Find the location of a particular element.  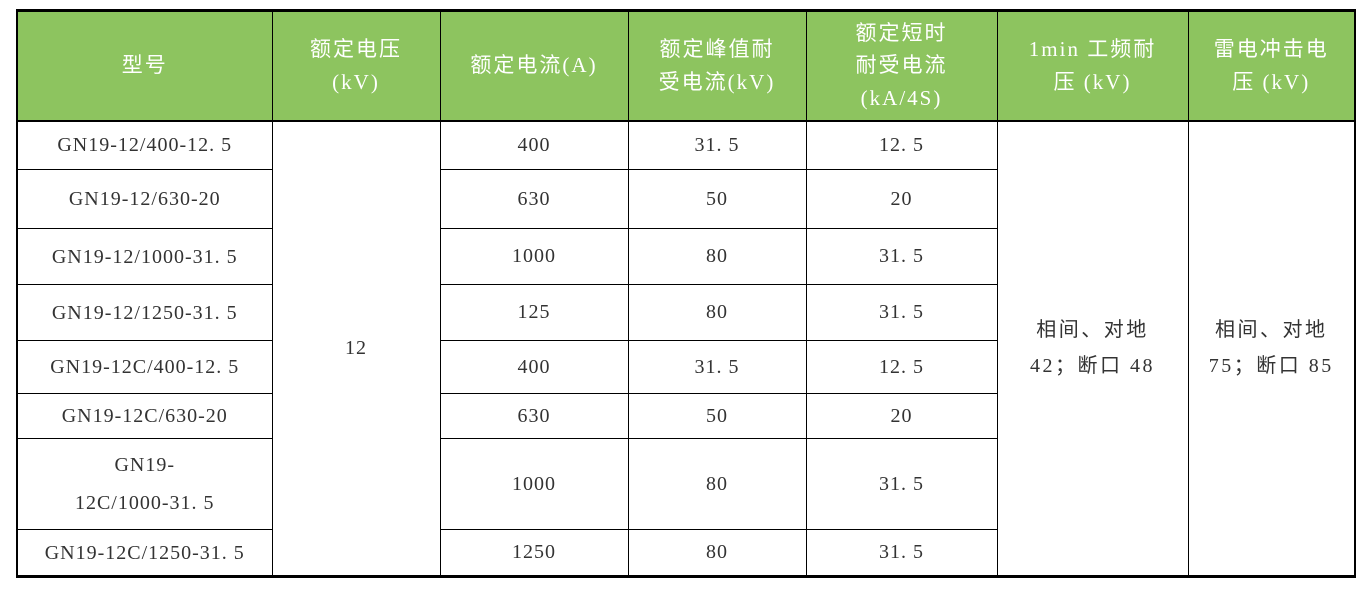

model-cell: GN19-12/1000-31. 5 is located at coordinates (144, 256).